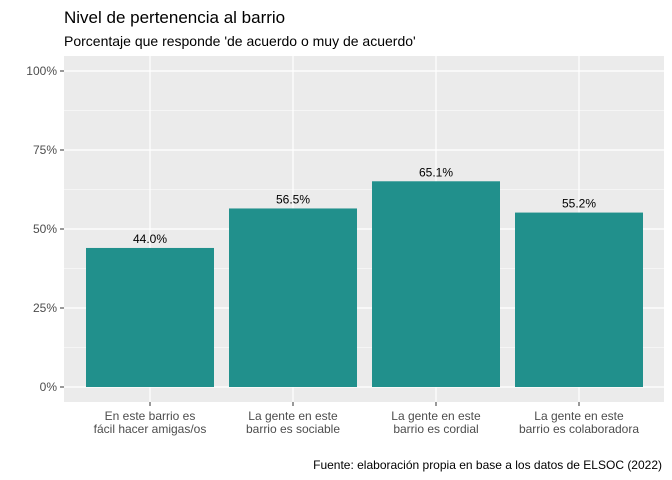 This screenshot has width=672, height=480. Describe the element at coordinates (579, 422) in the screenshot. I see `x-tick-label: La gente en este barrio es colaboradora` at that location.